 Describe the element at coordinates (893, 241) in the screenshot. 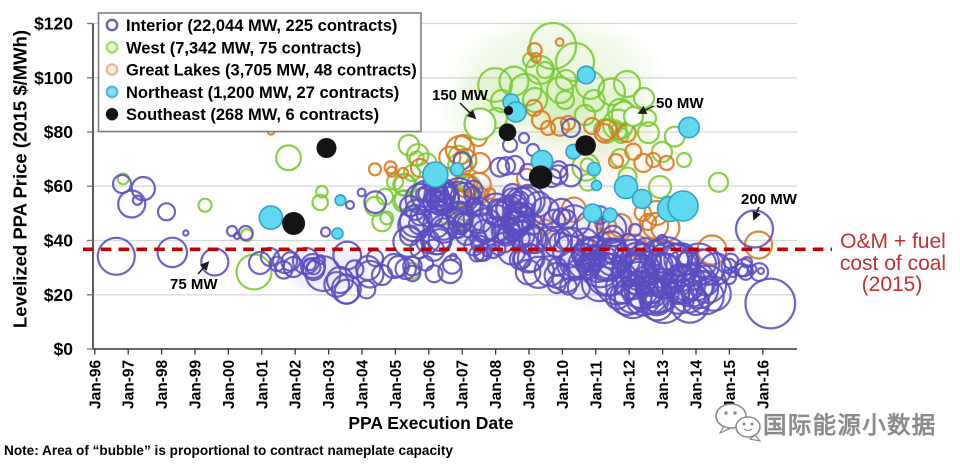

I see `svg-text: O&M + fuel` at that location.